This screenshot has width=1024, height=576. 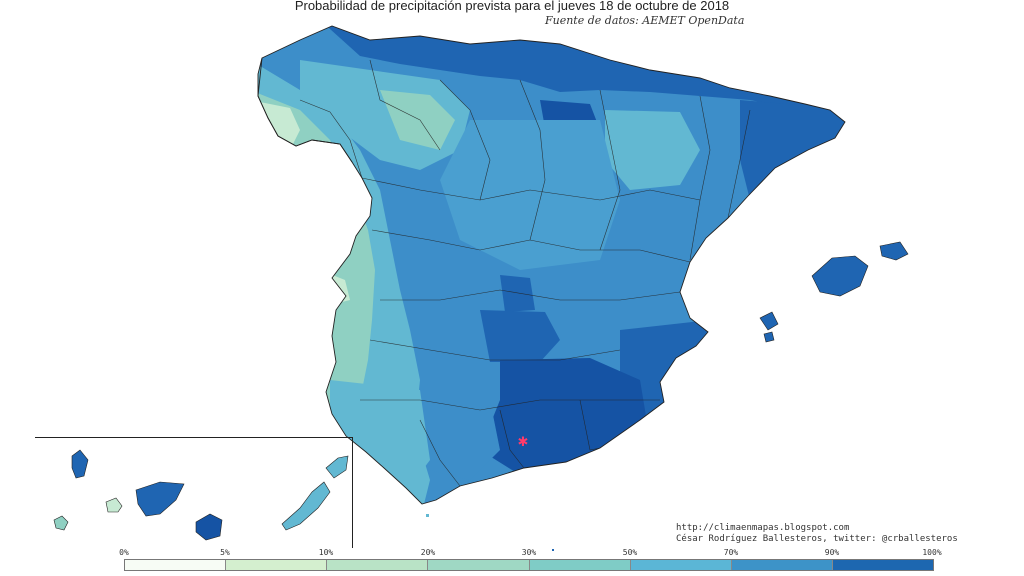 What do you see at coordinates (326, 552) in the screenshot?
I see `legend-label-10: 10%` at bounding box center [326, 552].